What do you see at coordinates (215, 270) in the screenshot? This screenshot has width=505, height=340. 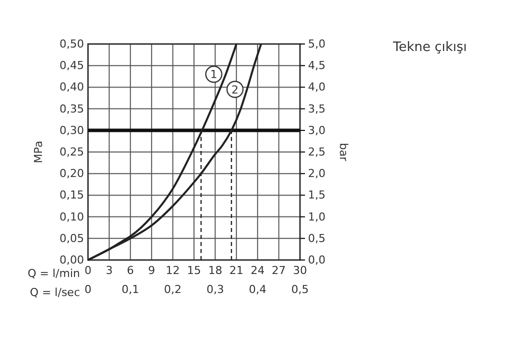 I see `x-tick-label: 18` at bounding box center [215, 270].